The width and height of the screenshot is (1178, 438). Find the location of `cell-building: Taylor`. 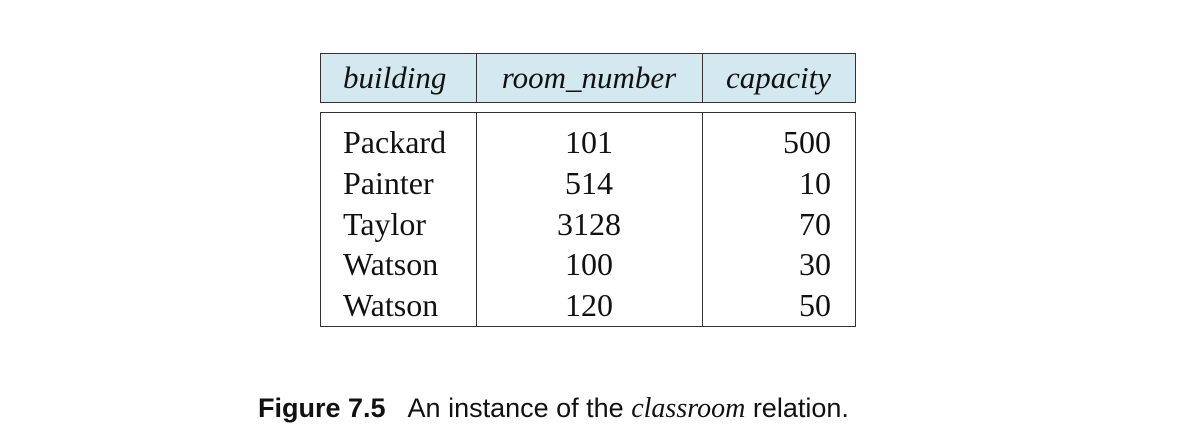

cell-building: Taylor is located at coordinates (385, 223).